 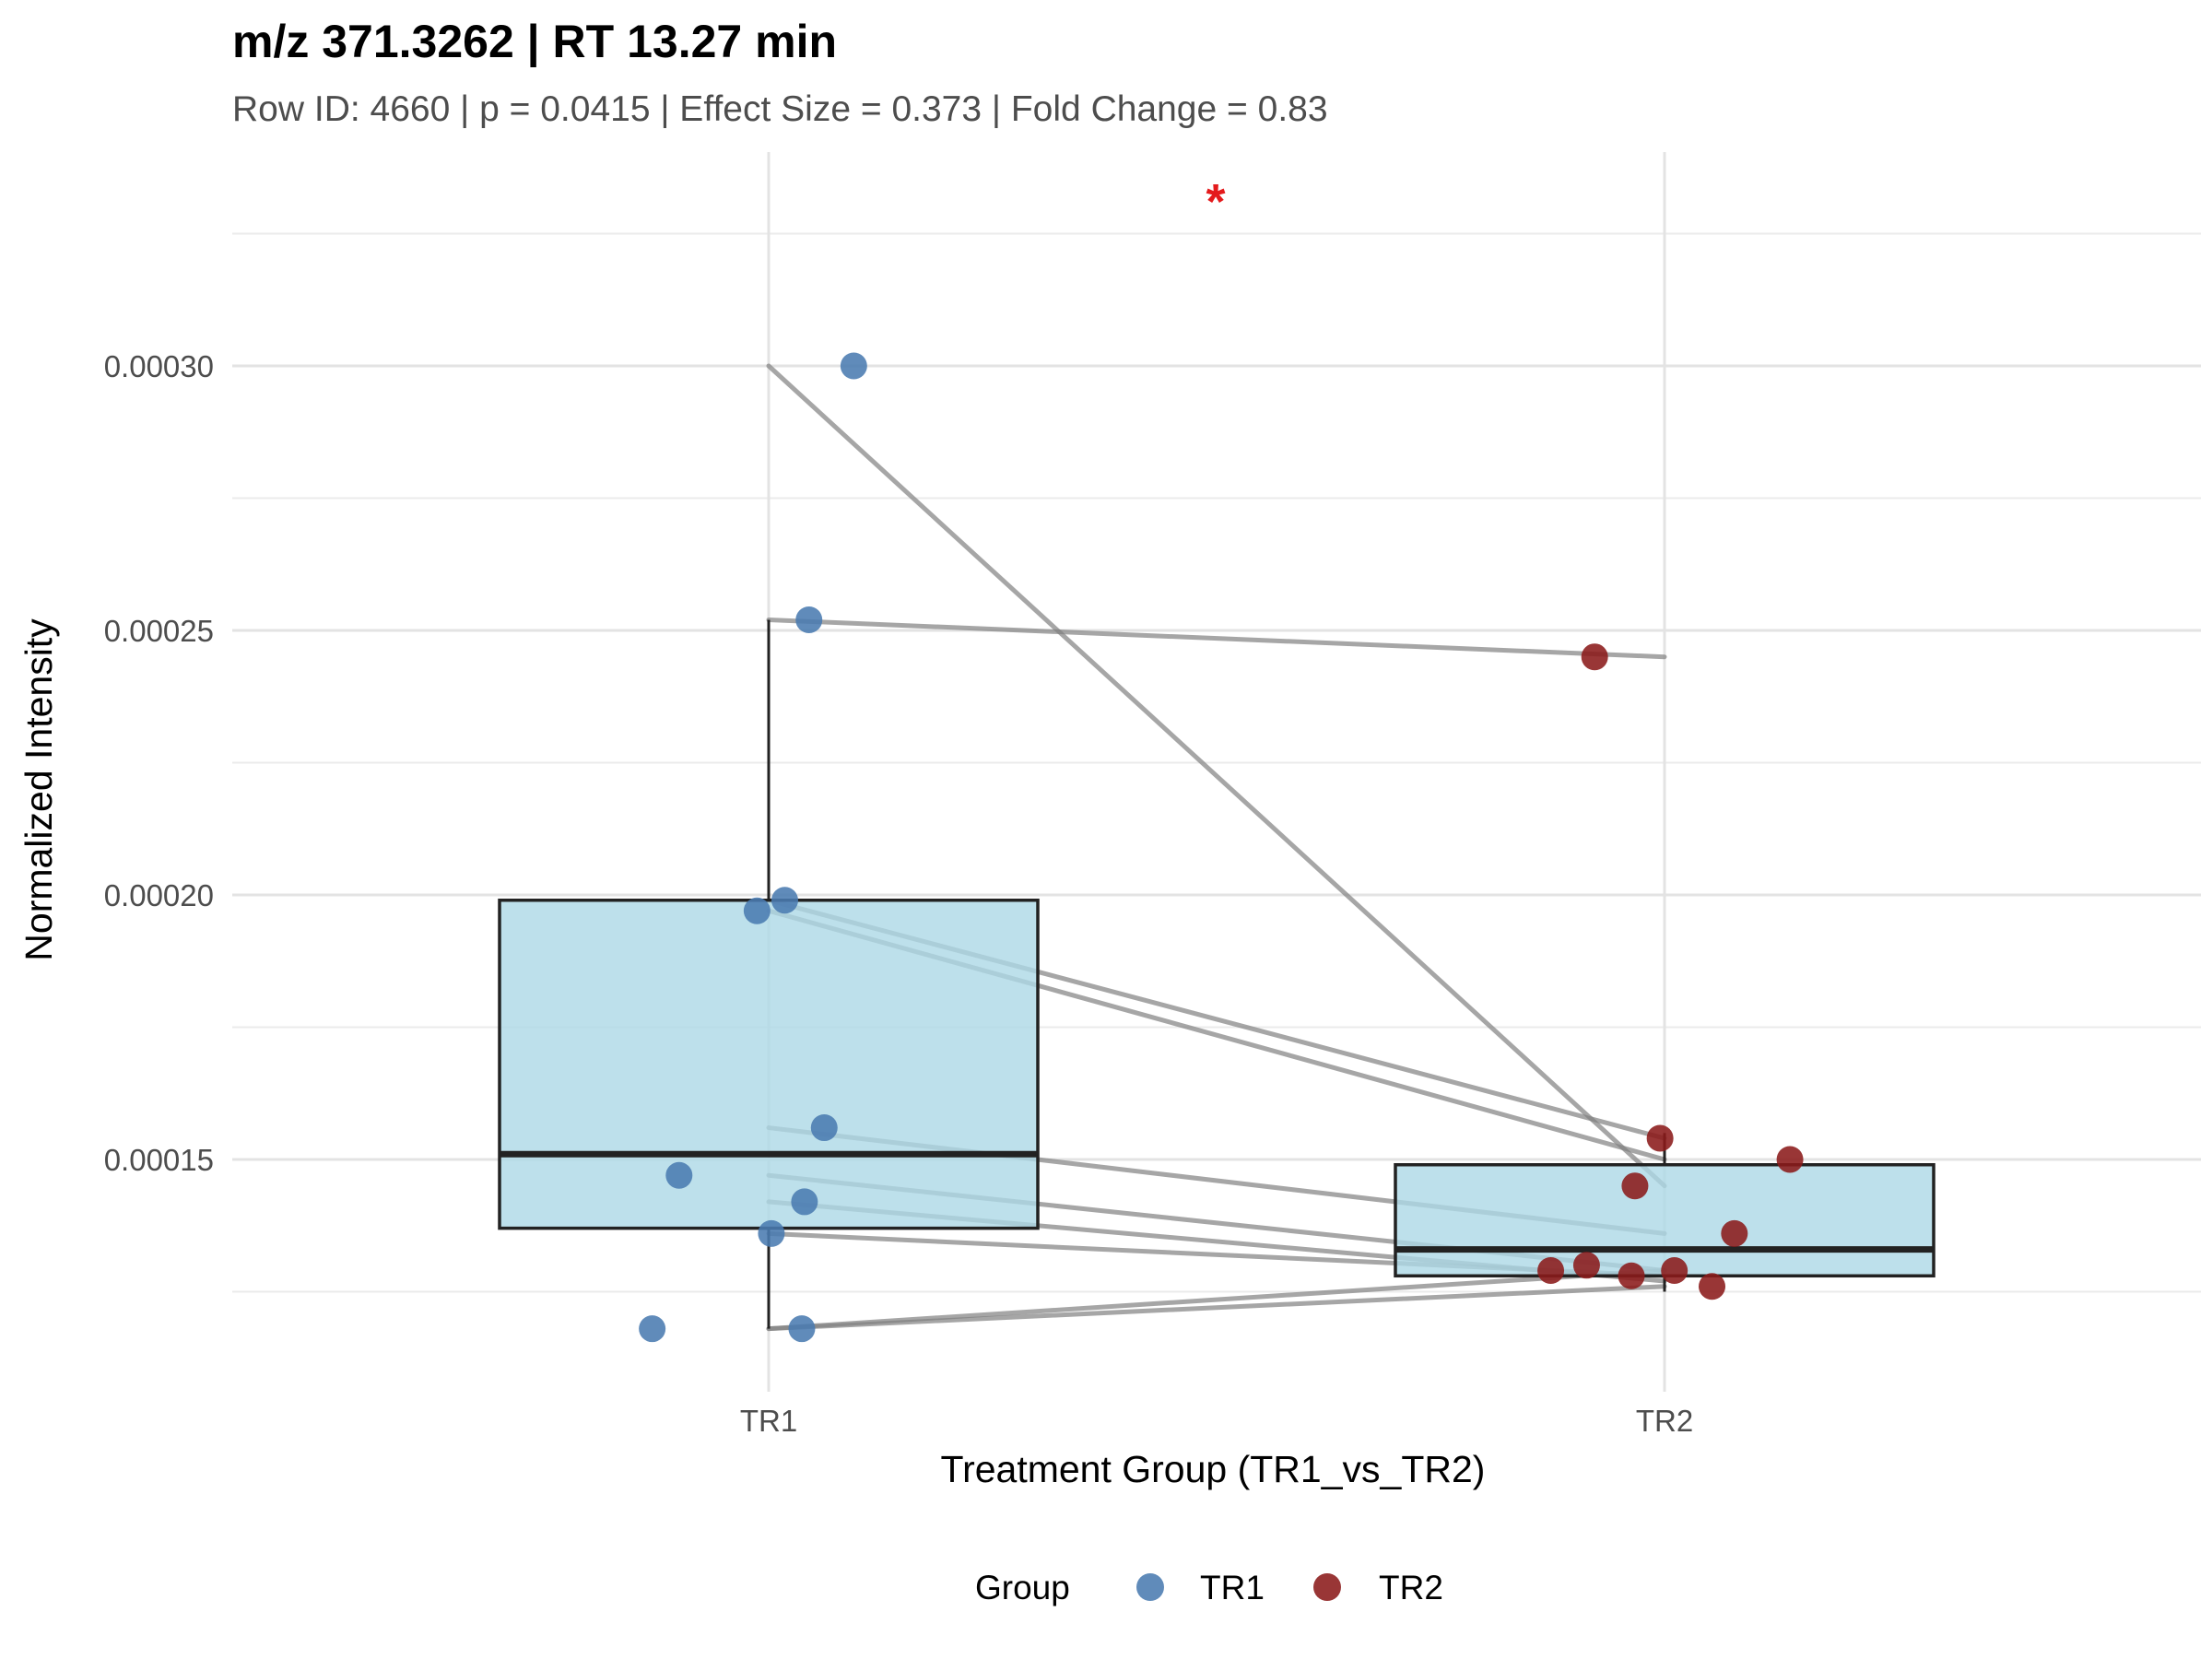 I want to click on legend: Group TR1 TR2, so click(x=1209, y=1587).